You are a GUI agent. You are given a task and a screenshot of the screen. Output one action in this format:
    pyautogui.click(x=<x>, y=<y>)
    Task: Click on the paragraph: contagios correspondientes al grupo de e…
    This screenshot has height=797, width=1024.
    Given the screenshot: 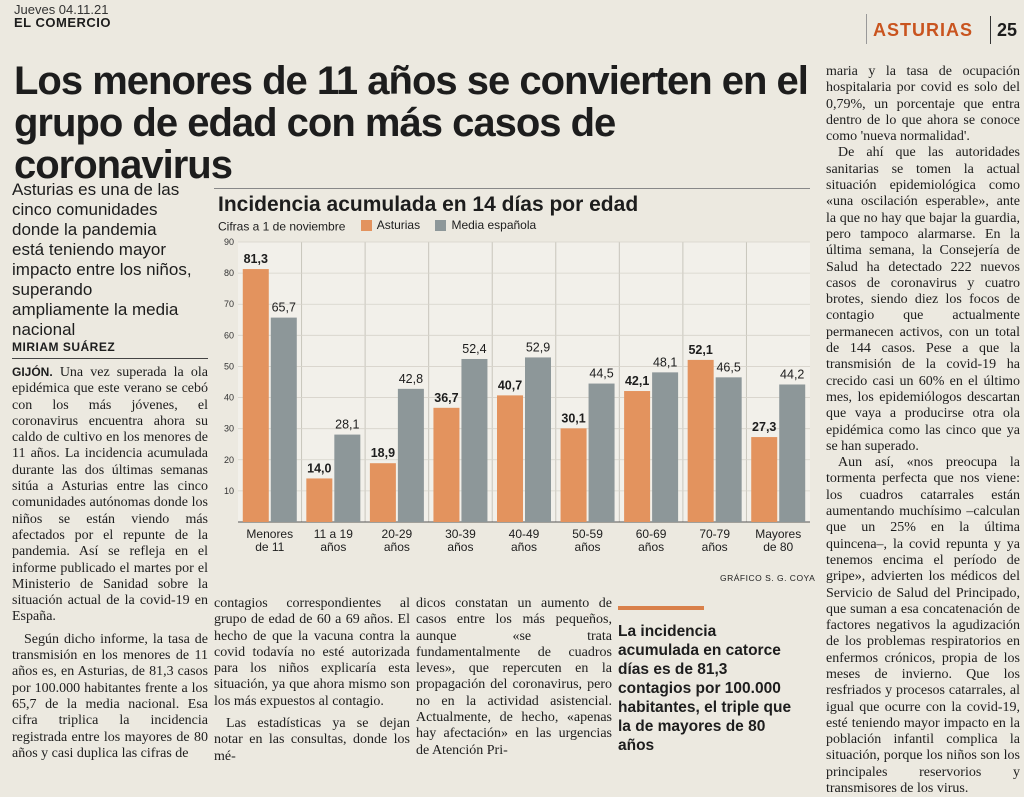 What is the action you would take?
    pyautogui.click(x=312, y=652)
    